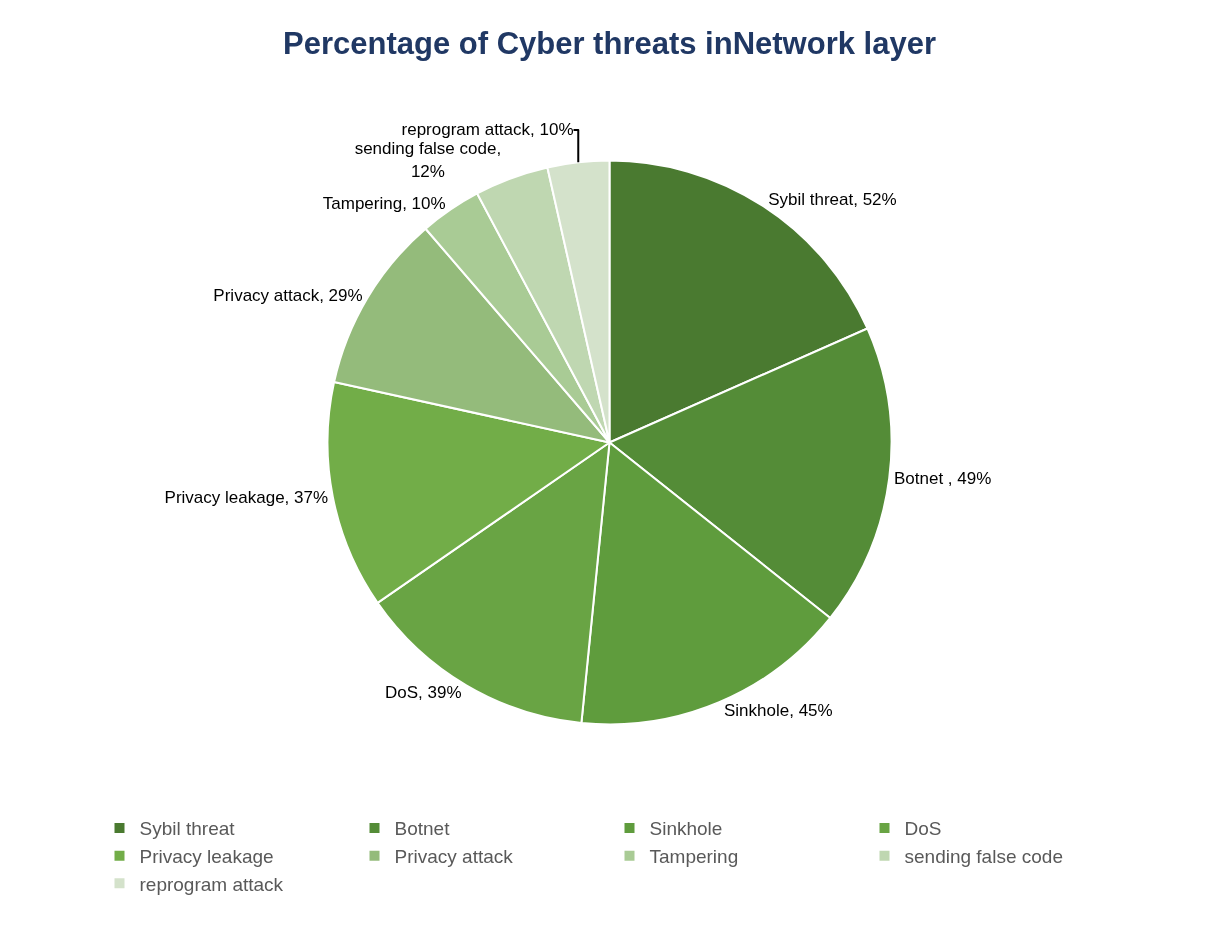  I want to click on legend-label: Privacy attack, so click(454, 857).